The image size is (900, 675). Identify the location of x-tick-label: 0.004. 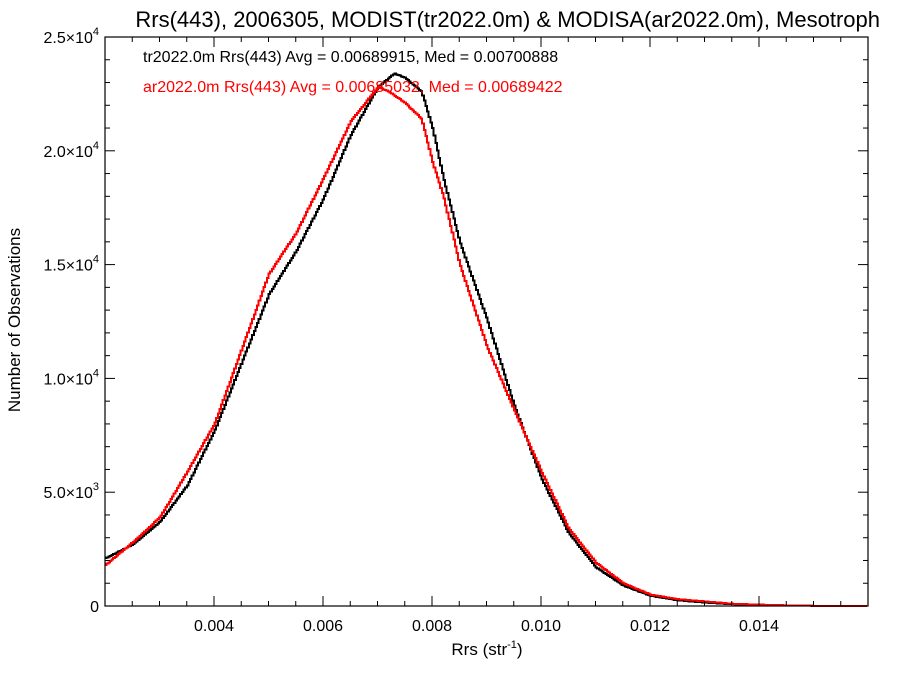
(214, 626).